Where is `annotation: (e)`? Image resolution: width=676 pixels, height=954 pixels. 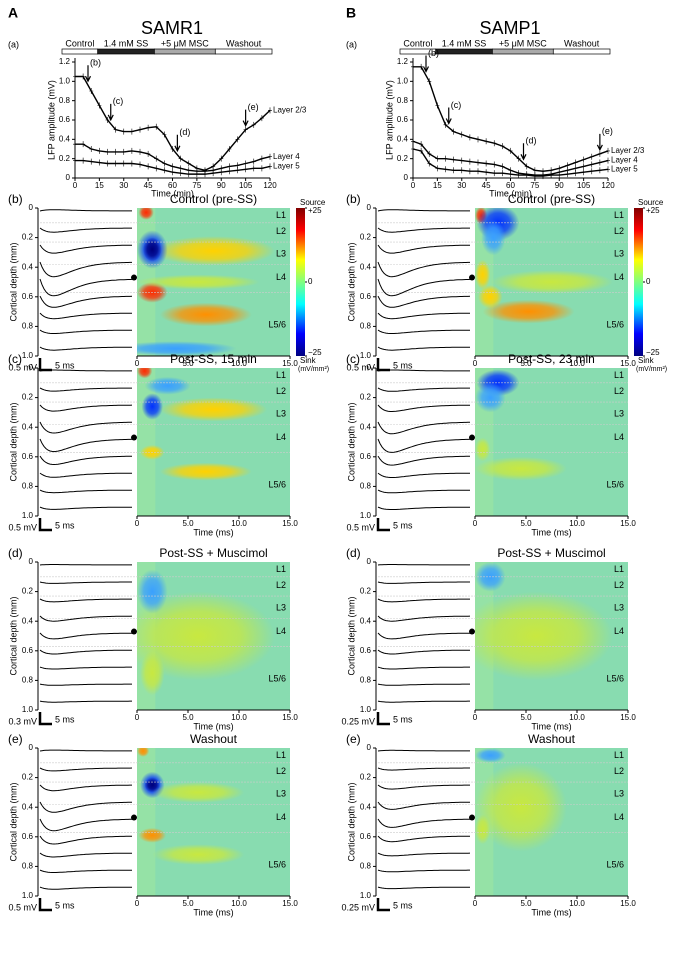 annotation: (e) is located at coordinates (253, 107).